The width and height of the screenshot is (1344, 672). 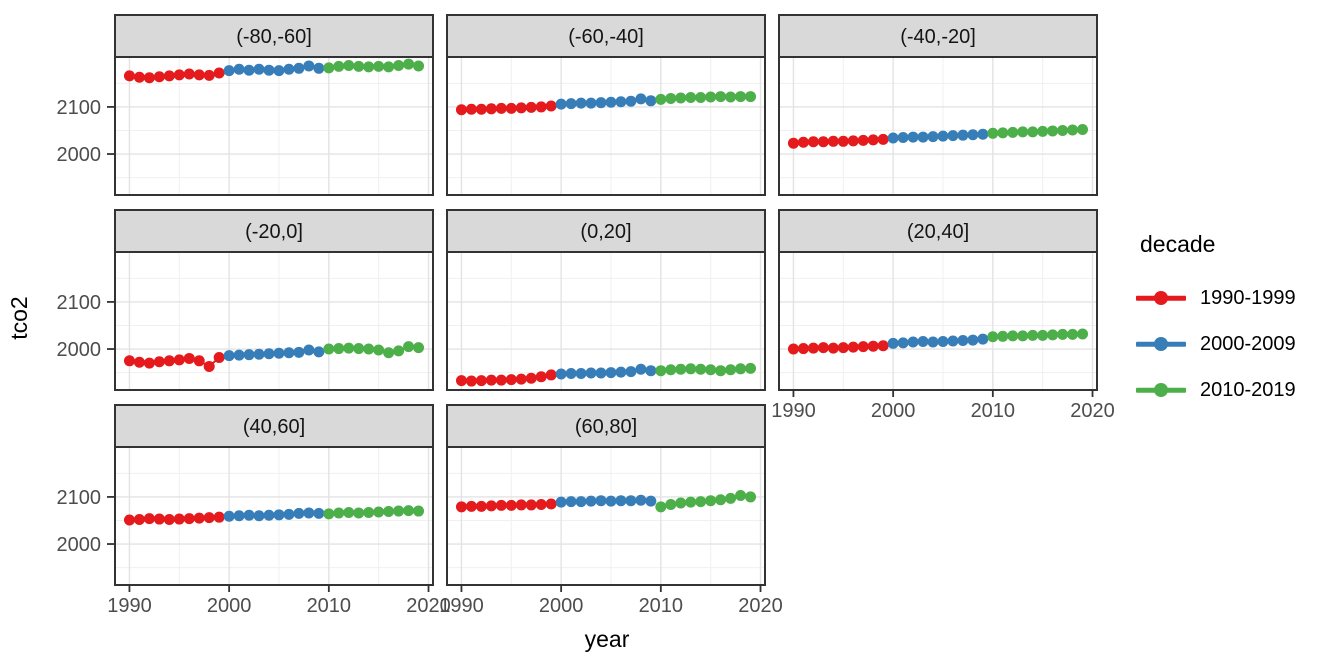 What do you see at coordinates (938, 232) in the screenshot?
I see `facet-strip-label: (20,40]` at bounding box center [938, 232].